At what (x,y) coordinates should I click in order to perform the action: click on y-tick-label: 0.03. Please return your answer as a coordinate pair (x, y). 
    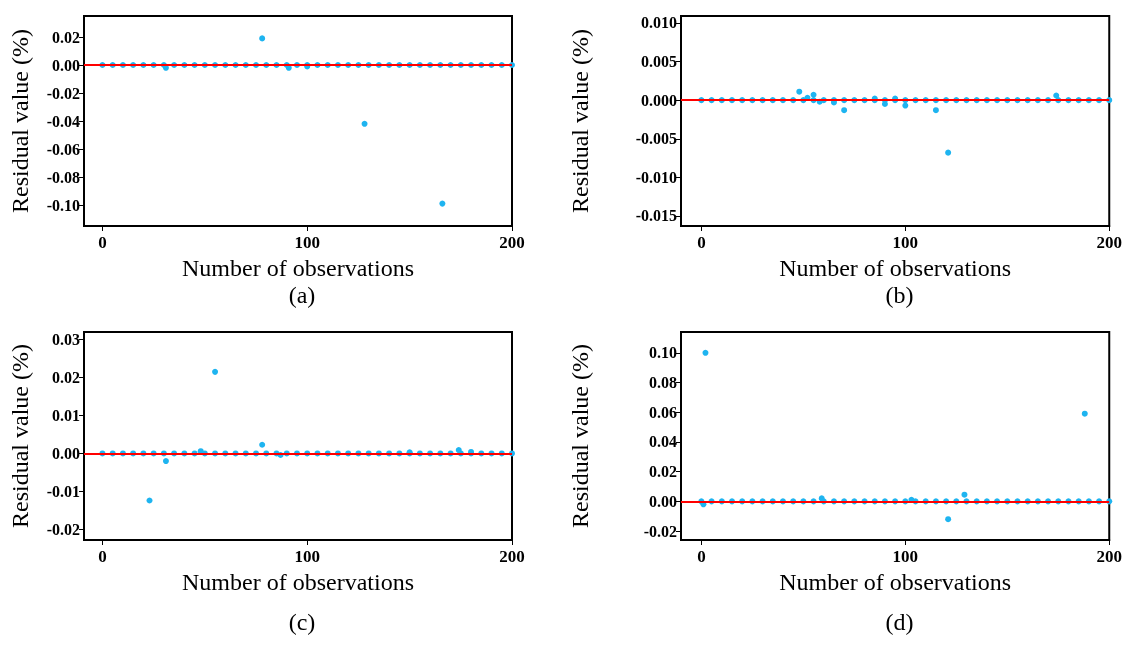
    Looking at the image, I should click on (66, 340).